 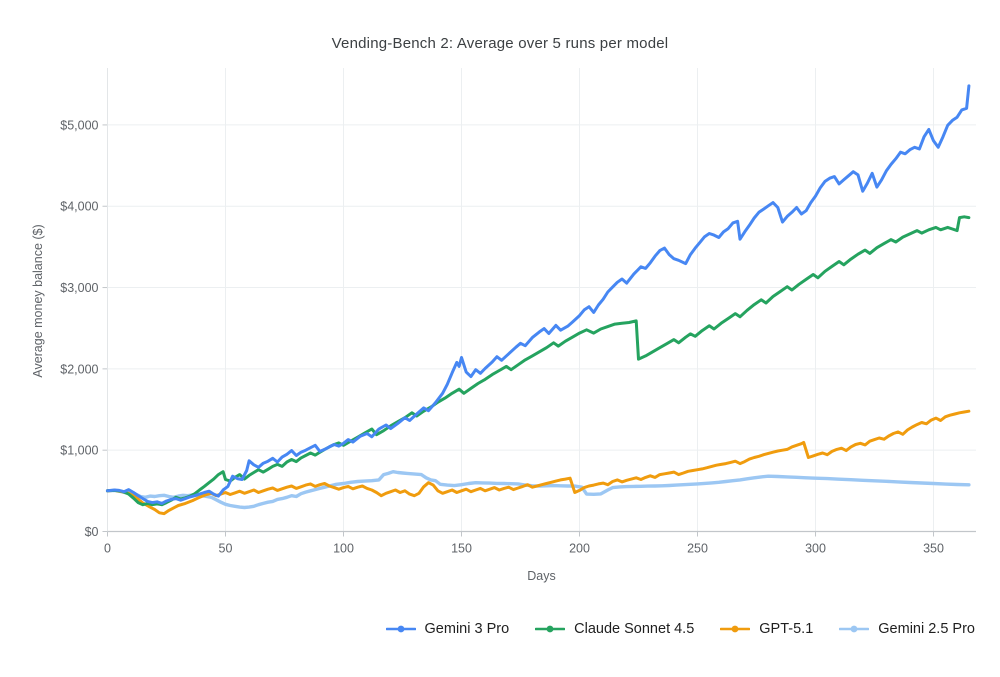 I want to click on legend-item-claude-sonnet-4-5: Claude Sonnet 4.5, so click(x=614, y=629).